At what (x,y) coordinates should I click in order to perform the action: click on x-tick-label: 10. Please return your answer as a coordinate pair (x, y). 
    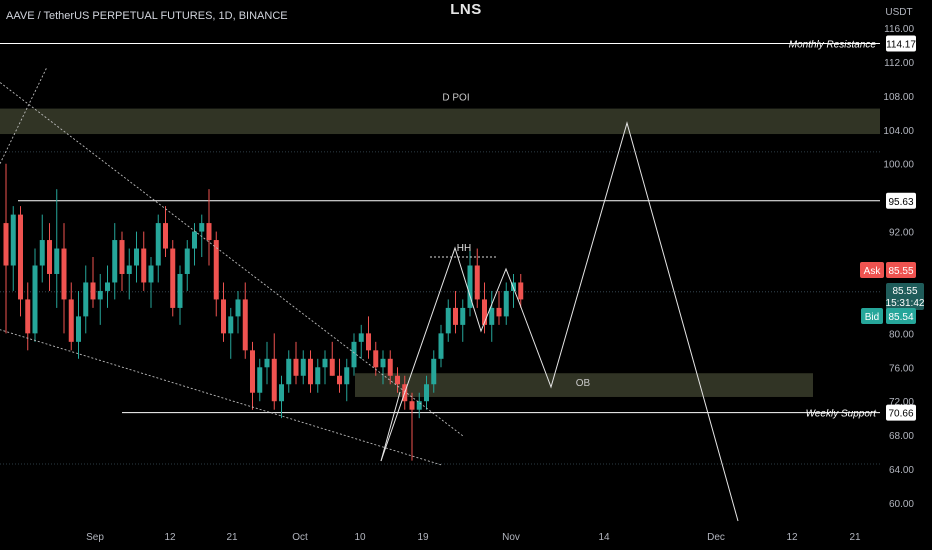
    Looking at the image, I should click on (360, 537).